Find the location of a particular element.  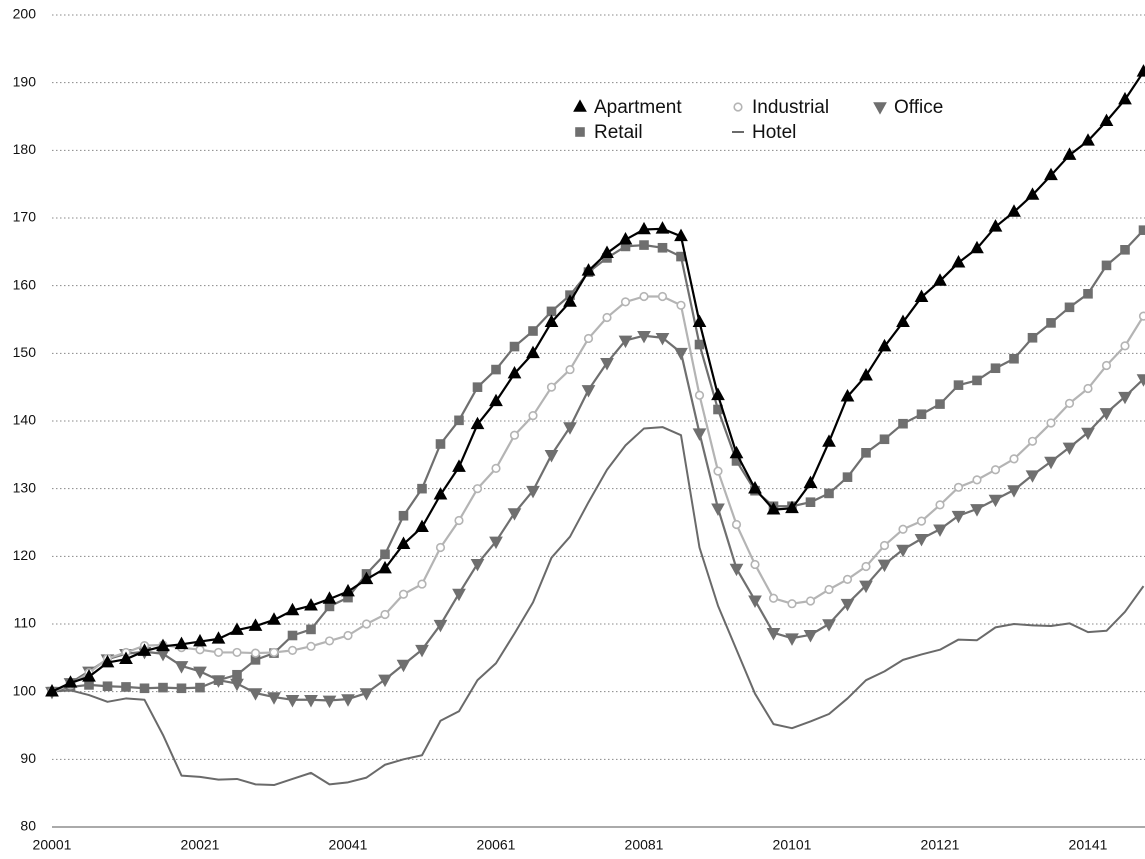

x-tick-label: 20081 is located at coordinates (644, 845).